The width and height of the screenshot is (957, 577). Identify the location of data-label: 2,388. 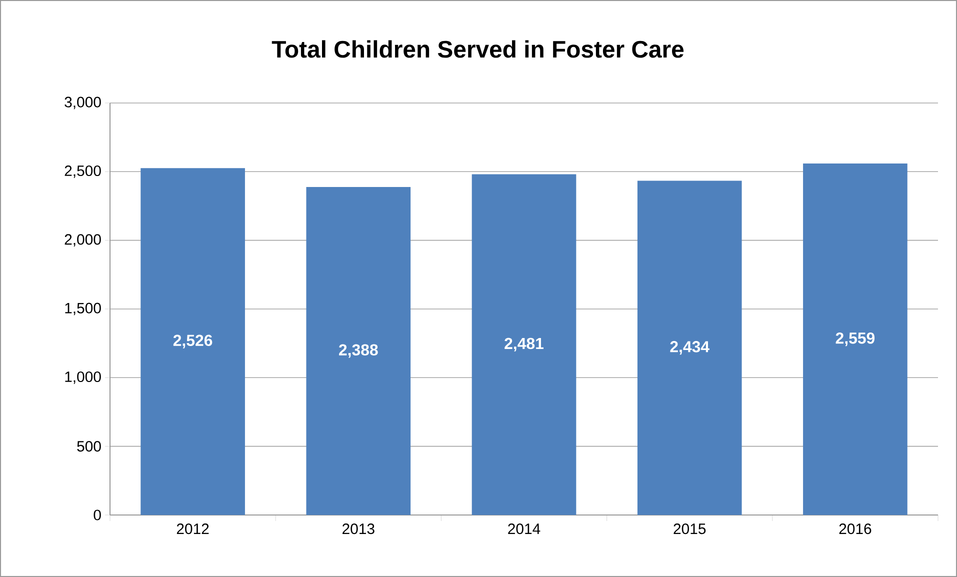
(358, 351).